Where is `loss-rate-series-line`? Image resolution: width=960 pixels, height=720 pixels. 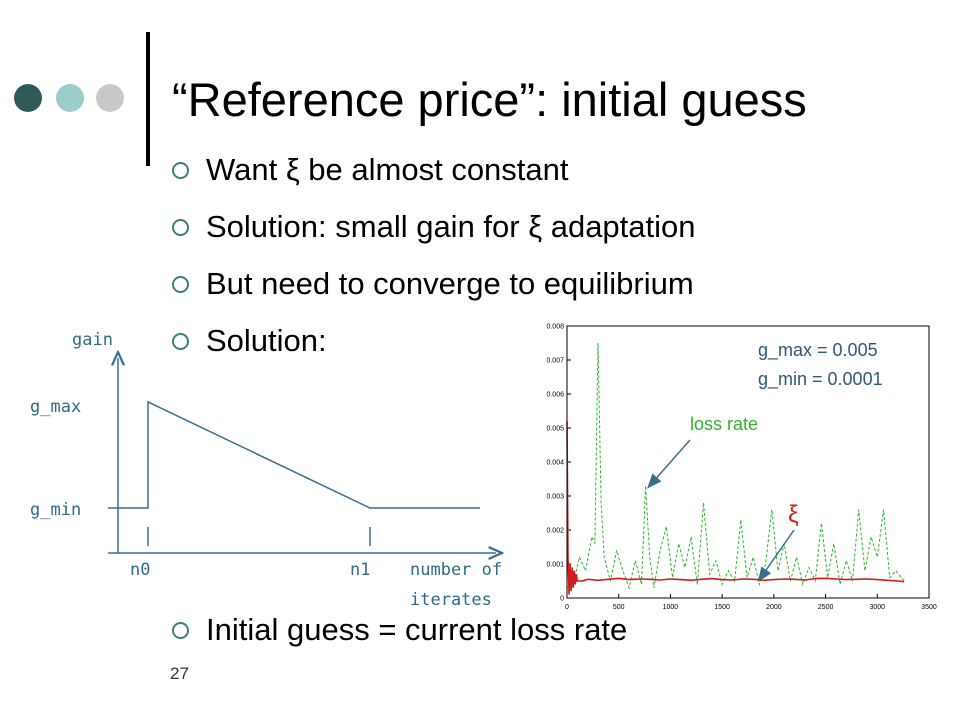 loss-rate-series-line is located at coordinates (735, 466).